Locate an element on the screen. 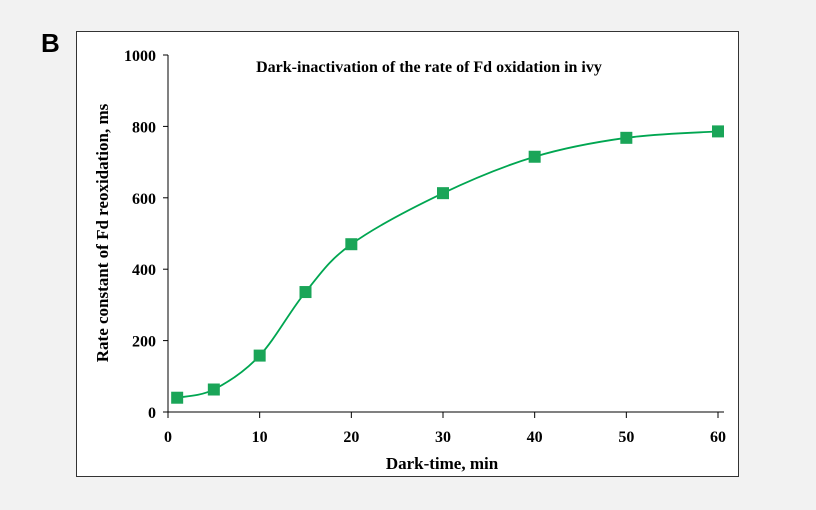 This screenshot has height=510, width=816. y-tick-label: 800 is located at coordinates (144, 127).